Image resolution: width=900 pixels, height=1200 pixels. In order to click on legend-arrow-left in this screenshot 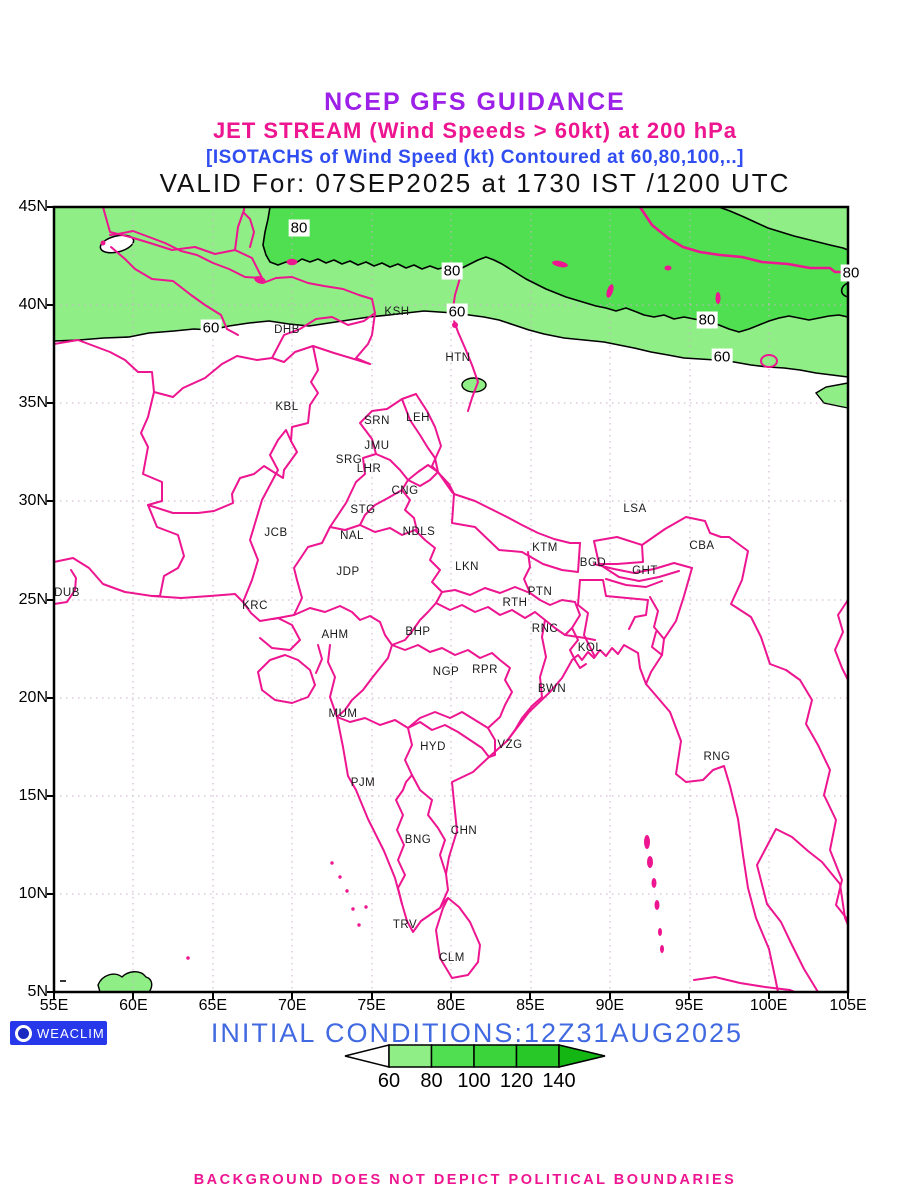, I will do `click(367, 1056)`.